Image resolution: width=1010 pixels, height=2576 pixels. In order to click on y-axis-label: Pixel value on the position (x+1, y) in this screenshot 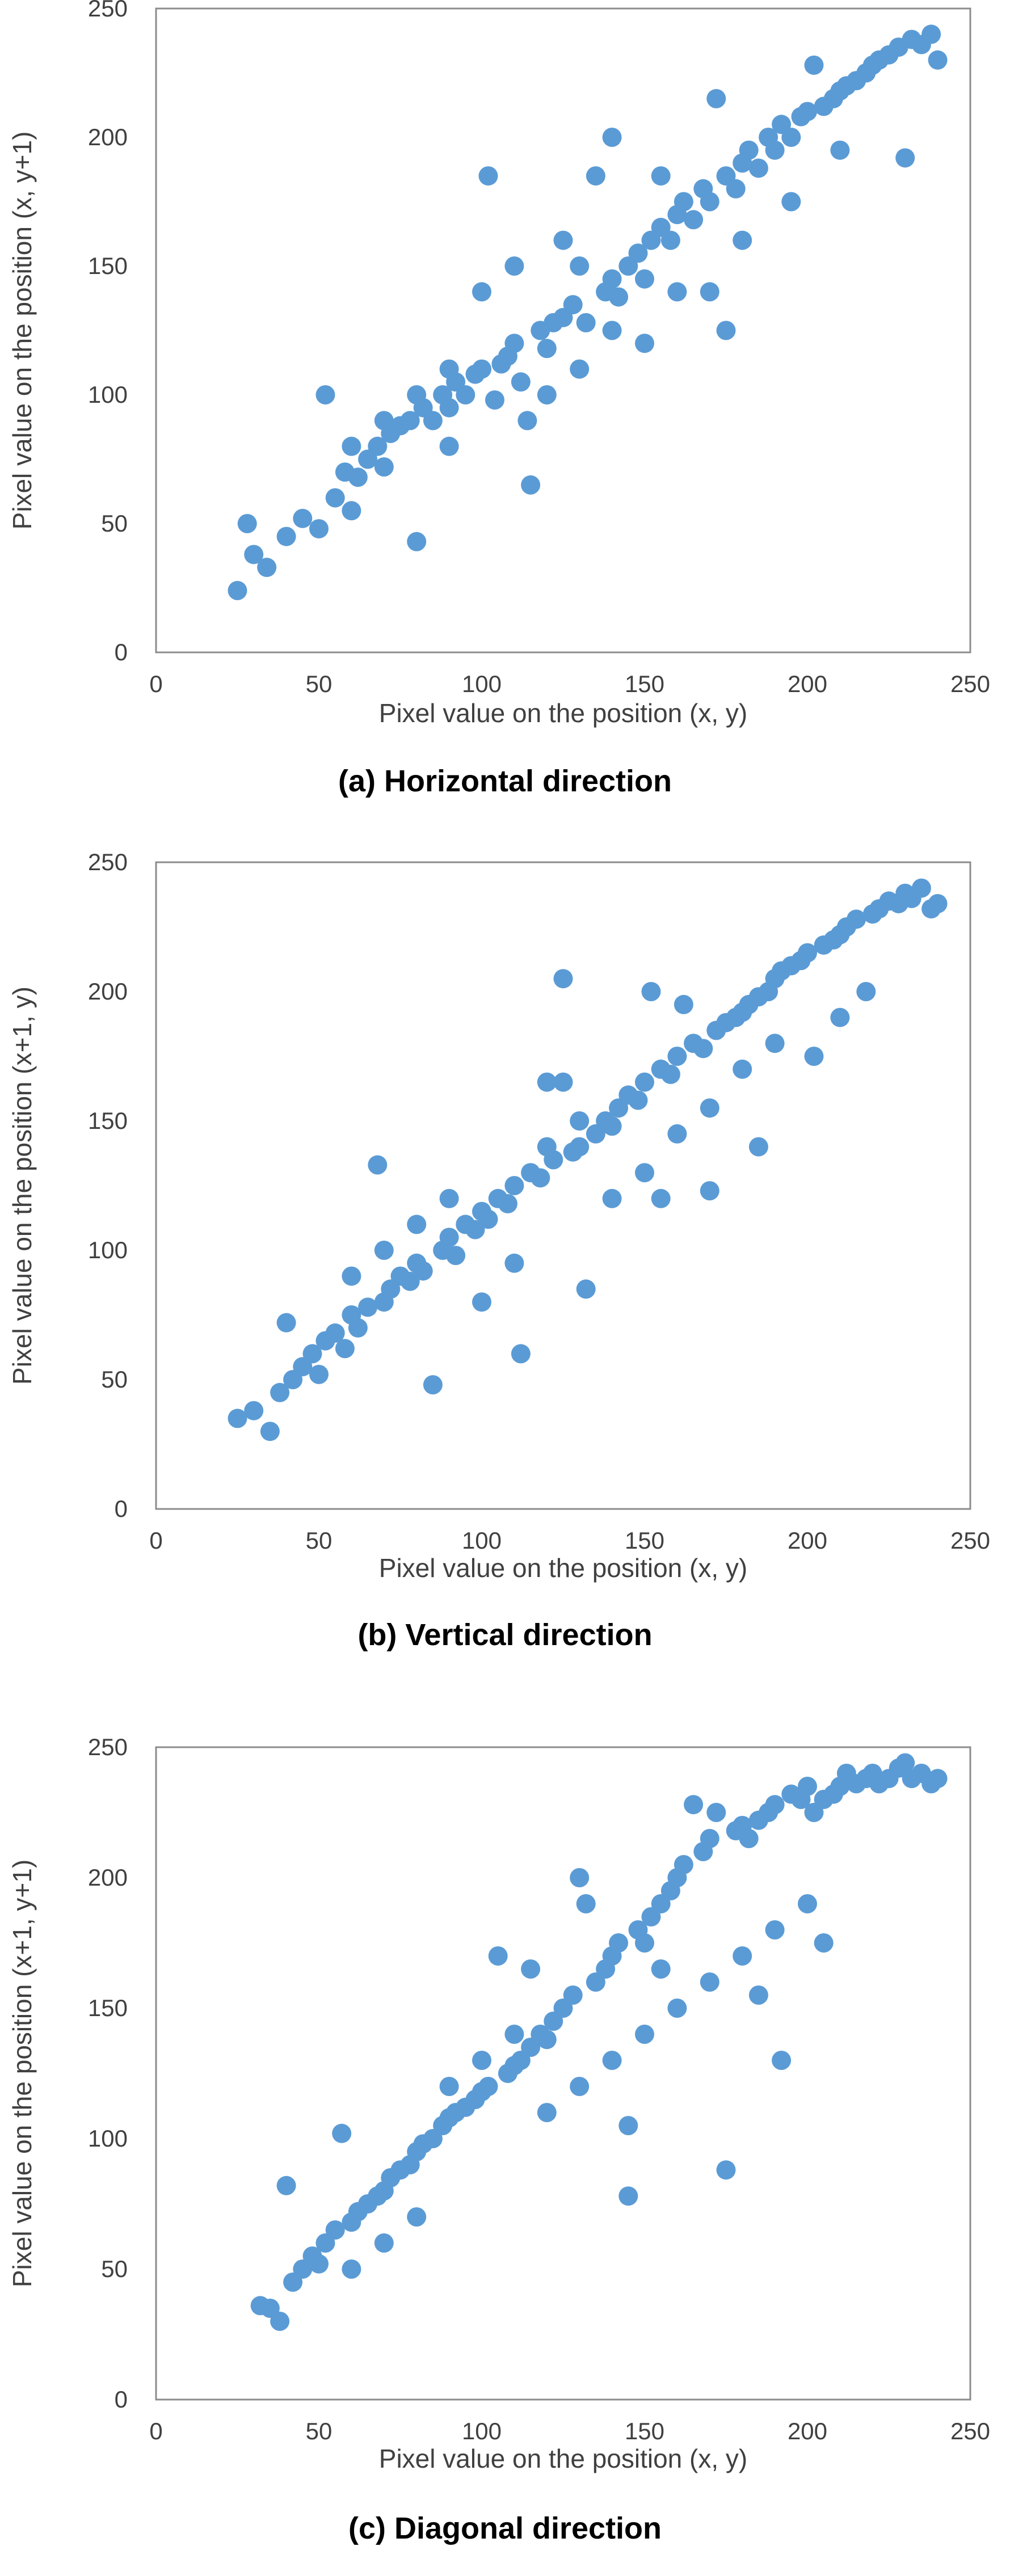, I will do `click(22, 1185)`.